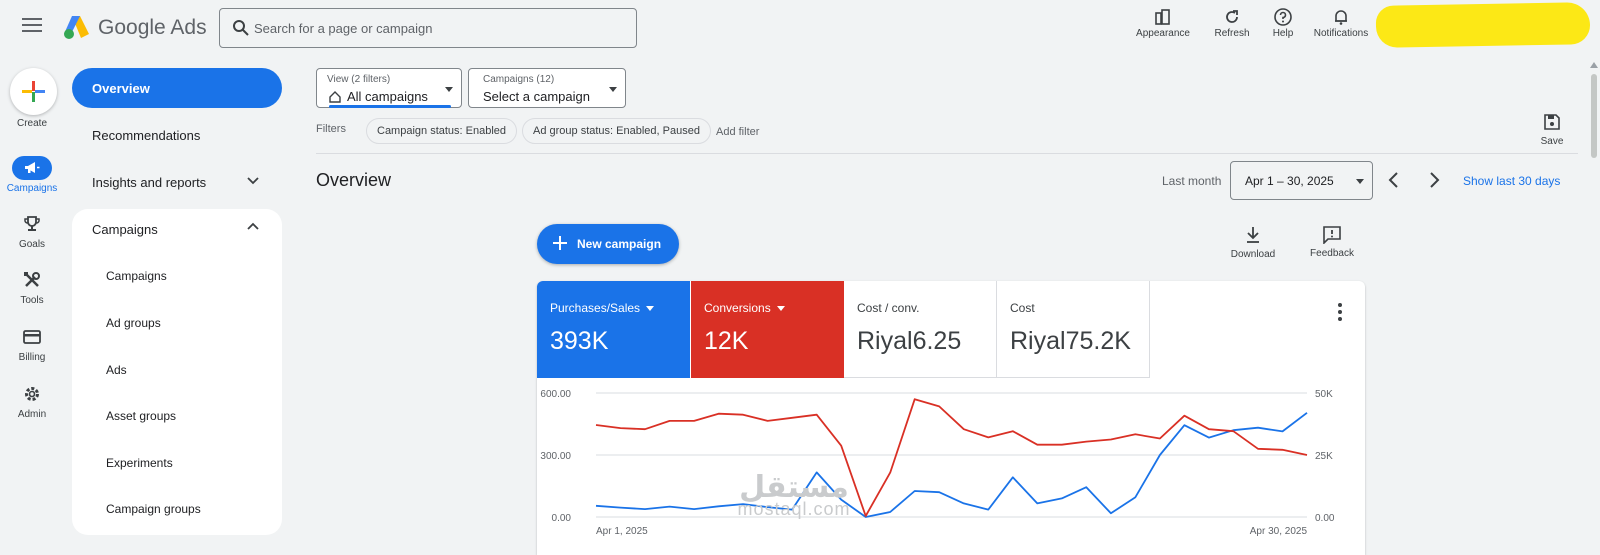 This screenshot has width=1600, height=555. I want to click on series-line-purchases-sales, so click(951, 465).